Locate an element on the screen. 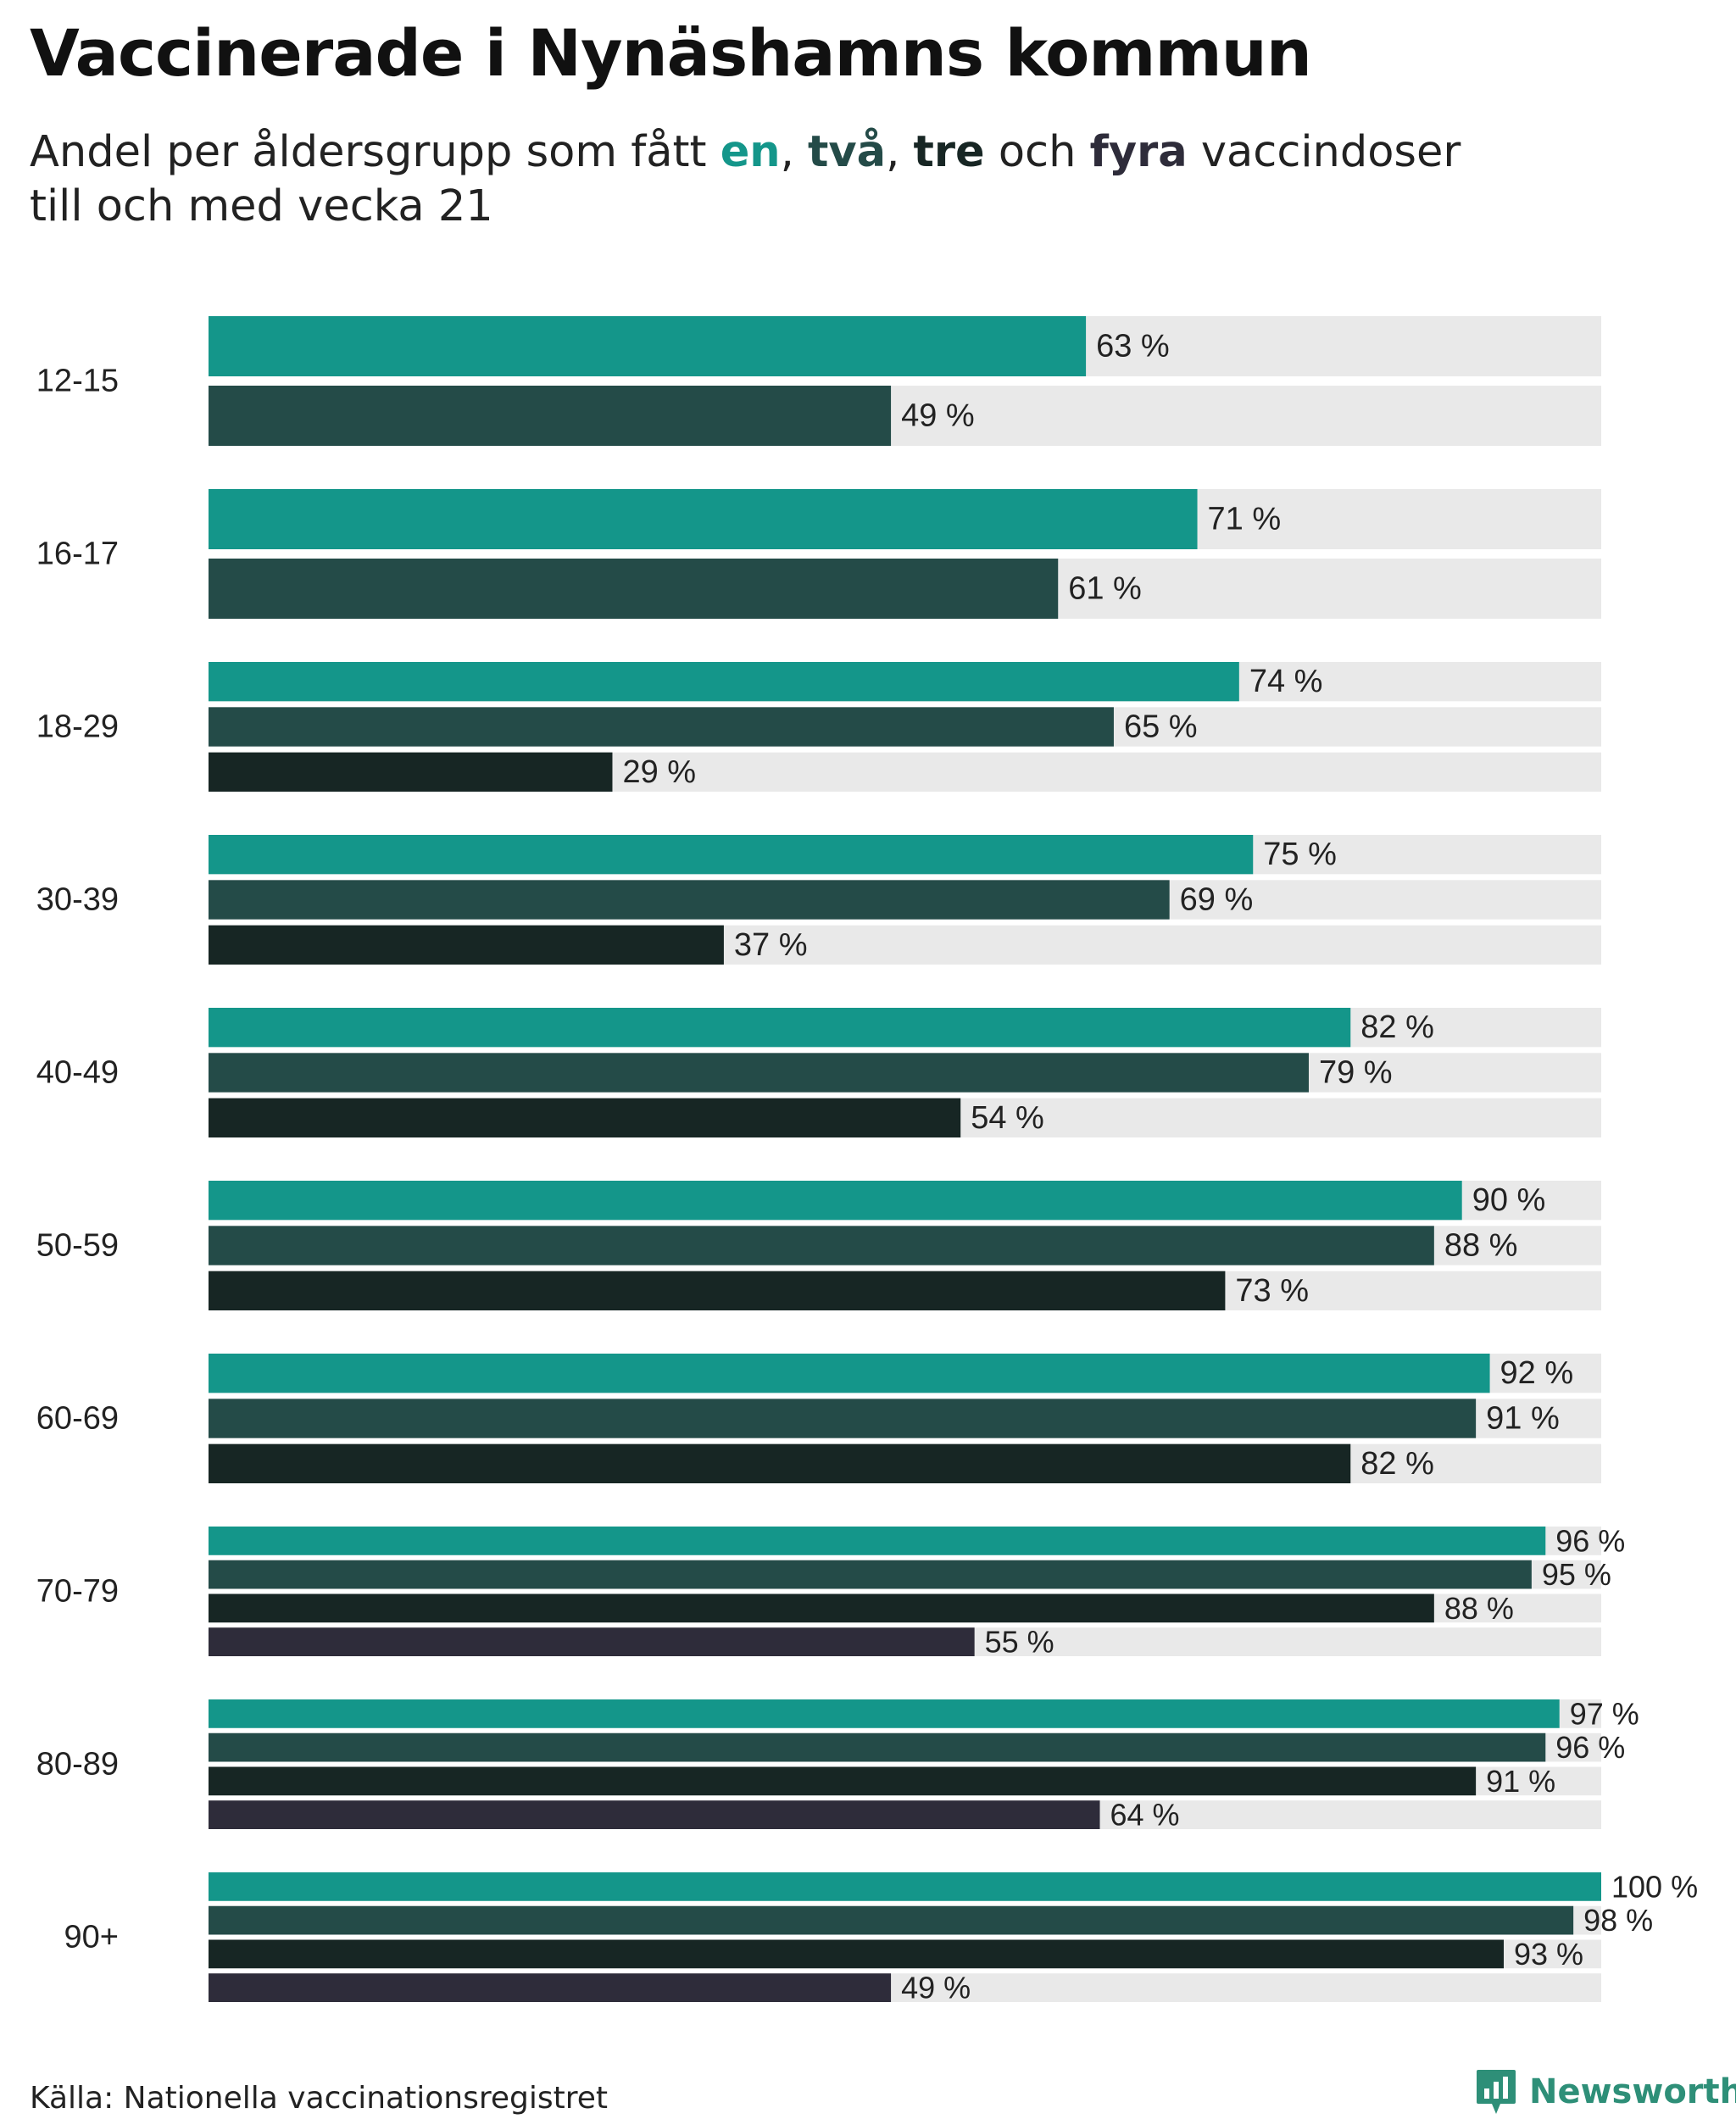 The height and width of the screenshot is (2119, 1736). category-label: 50-59 is located at coordinates (77, 1246).